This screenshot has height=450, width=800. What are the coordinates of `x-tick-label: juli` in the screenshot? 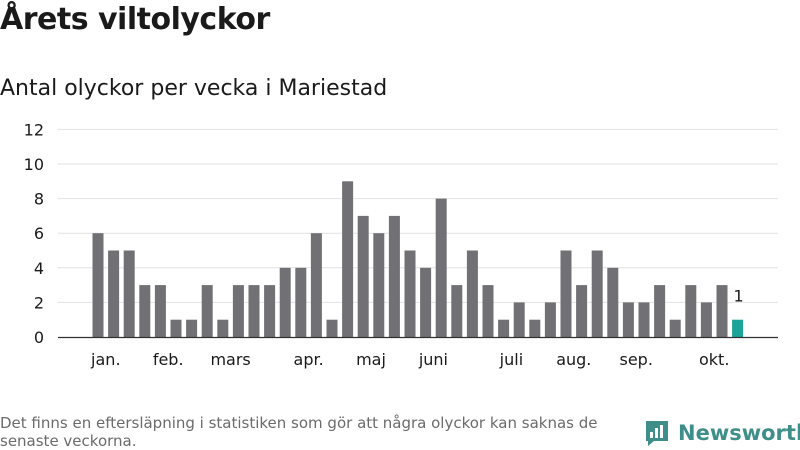 It's located at (511, 359).